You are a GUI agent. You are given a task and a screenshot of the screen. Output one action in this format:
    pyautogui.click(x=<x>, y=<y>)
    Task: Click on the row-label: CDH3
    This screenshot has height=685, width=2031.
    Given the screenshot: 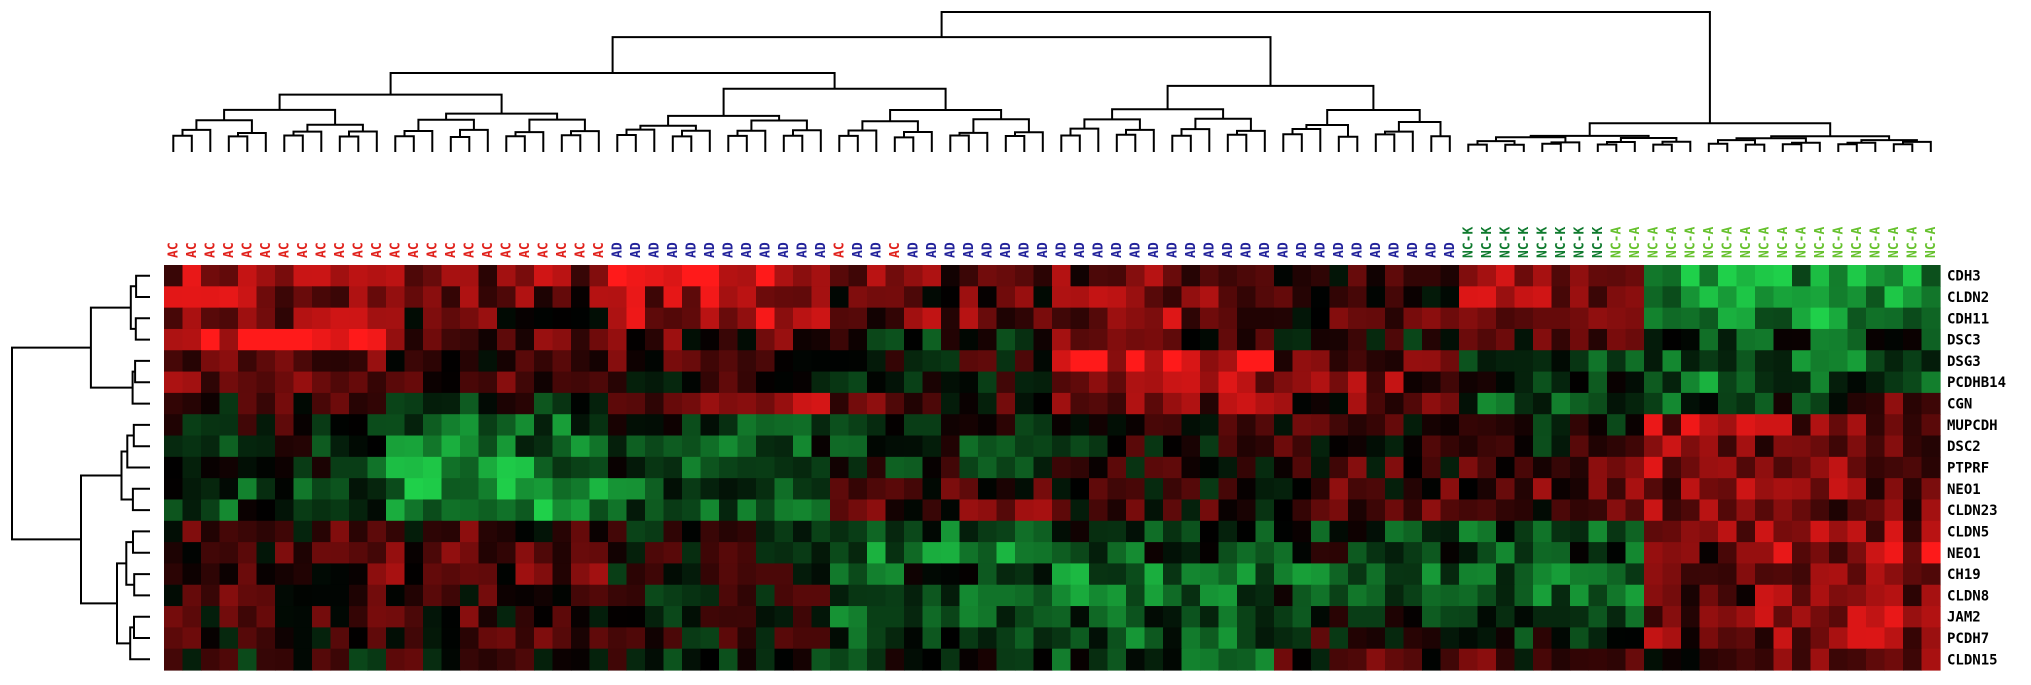 What is the action you would take?
    pyautogui.click(x=1964, y=277)
    